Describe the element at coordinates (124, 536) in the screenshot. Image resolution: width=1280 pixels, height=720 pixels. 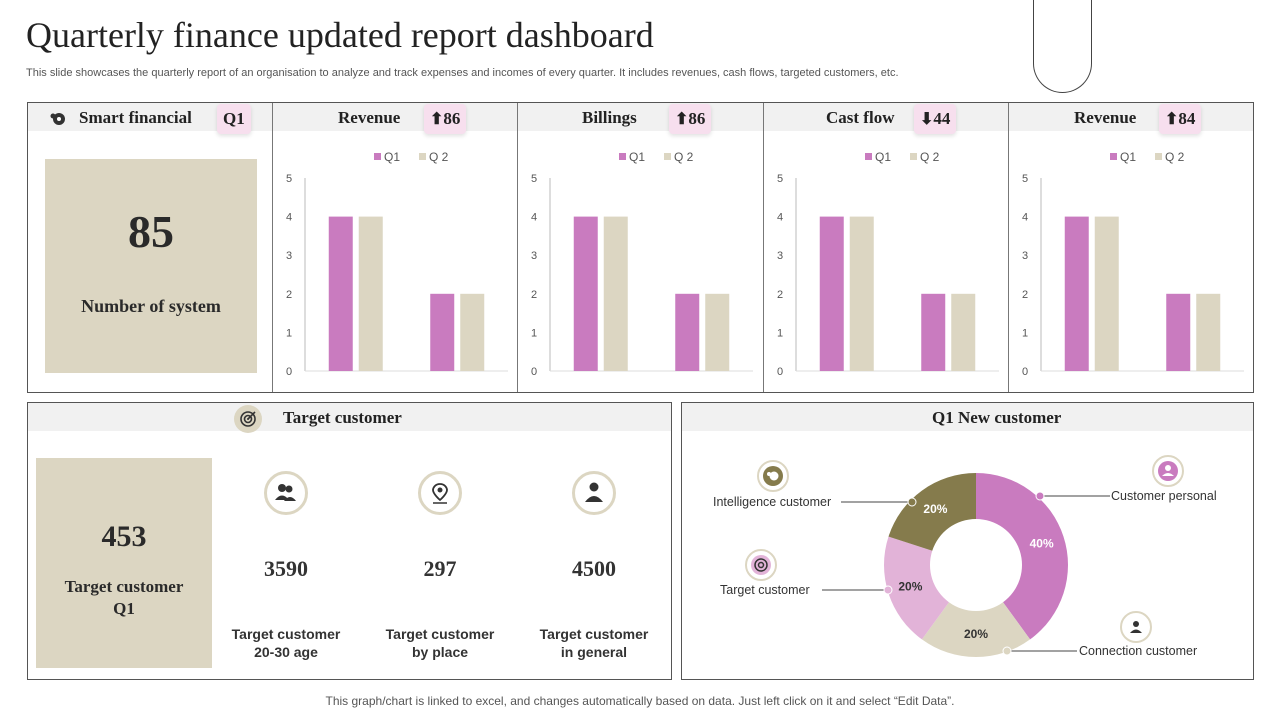
I see `target-customer-q1-value: 453` at that location.